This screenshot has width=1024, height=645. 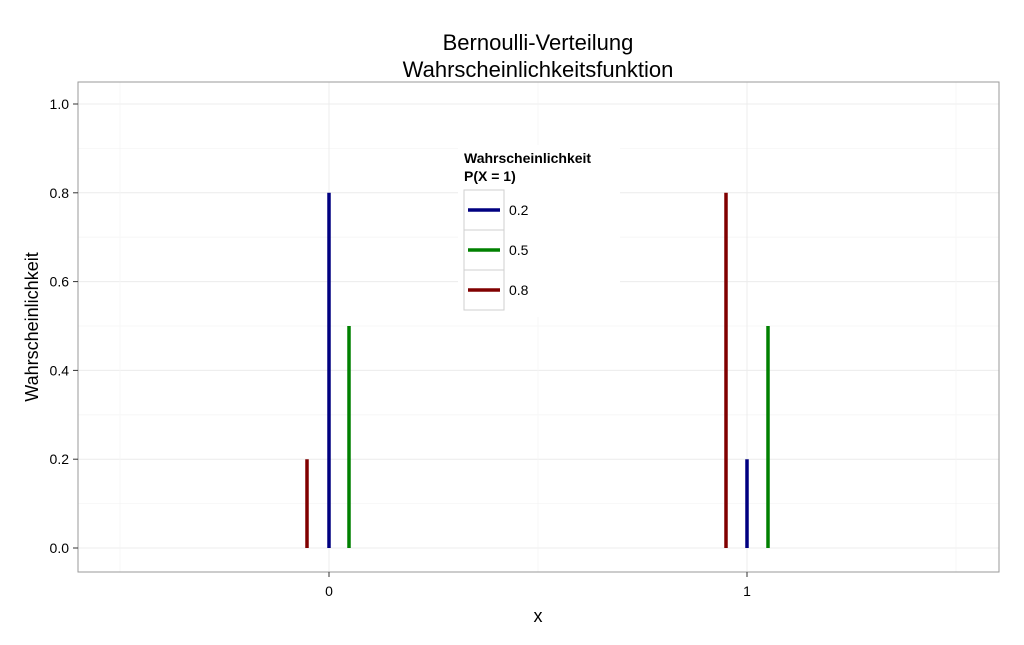 I want to click on legend-title-line2: P(X = 1), so click(x=490, y=176).